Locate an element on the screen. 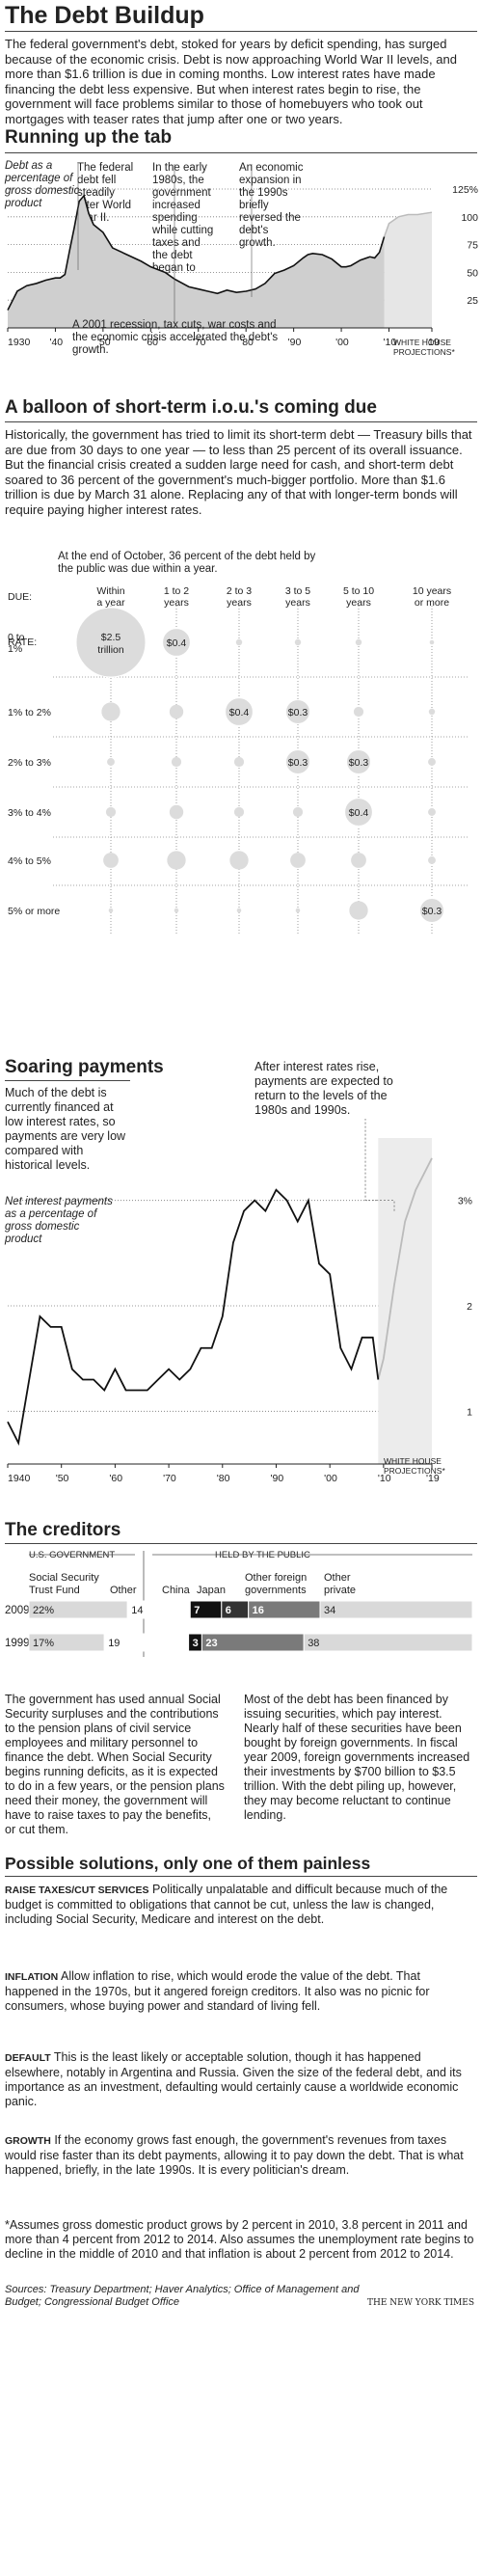 The image size is (482, 2576). interest-x-tick: '80 is located at coordinates (223, 1478).